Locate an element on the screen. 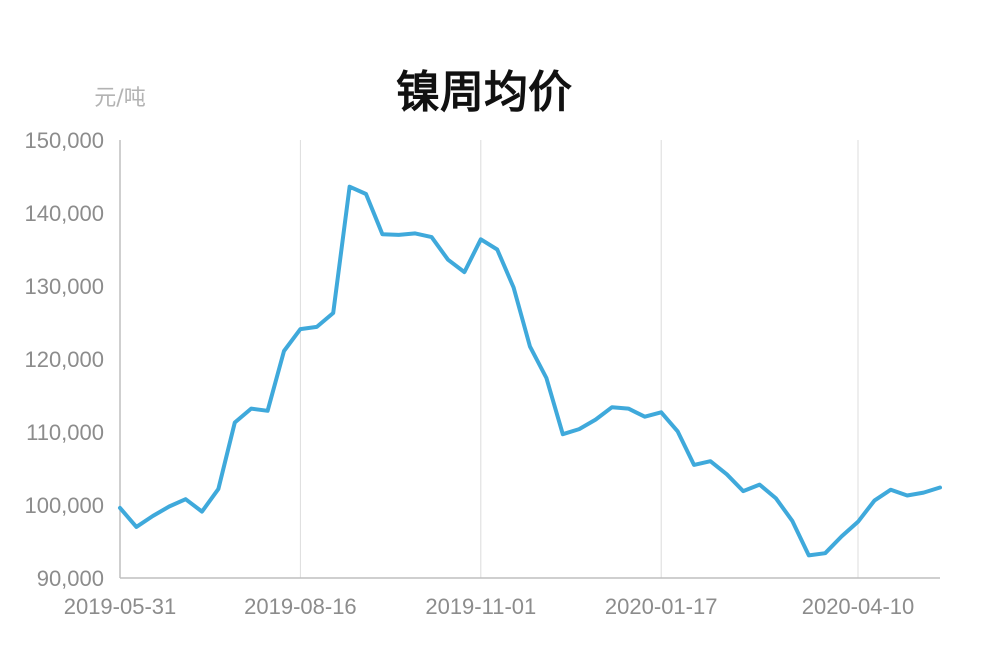  y-tick-label: 110,000 is located at coordinates (65, 432).